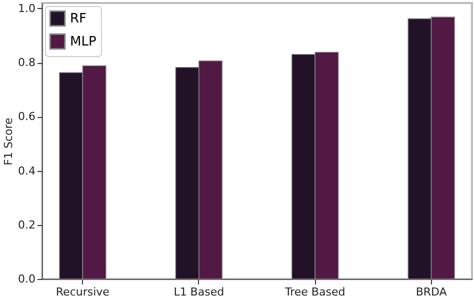  What do you see at coordinates (78, 19) in the screenshot?
I see `legend-label: RF` at bounding box center [78, 19].